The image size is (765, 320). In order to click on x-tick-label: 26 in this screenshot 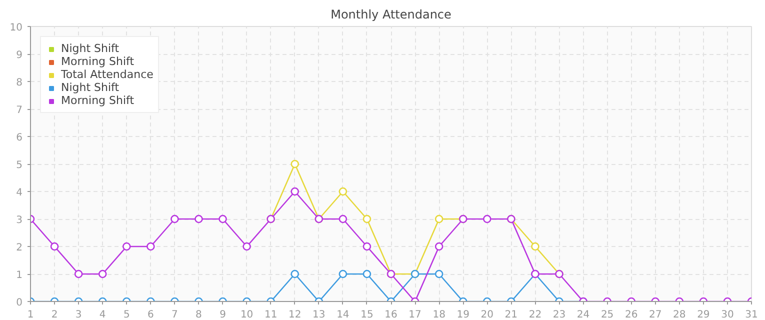, I will do `click(631, 315)`.